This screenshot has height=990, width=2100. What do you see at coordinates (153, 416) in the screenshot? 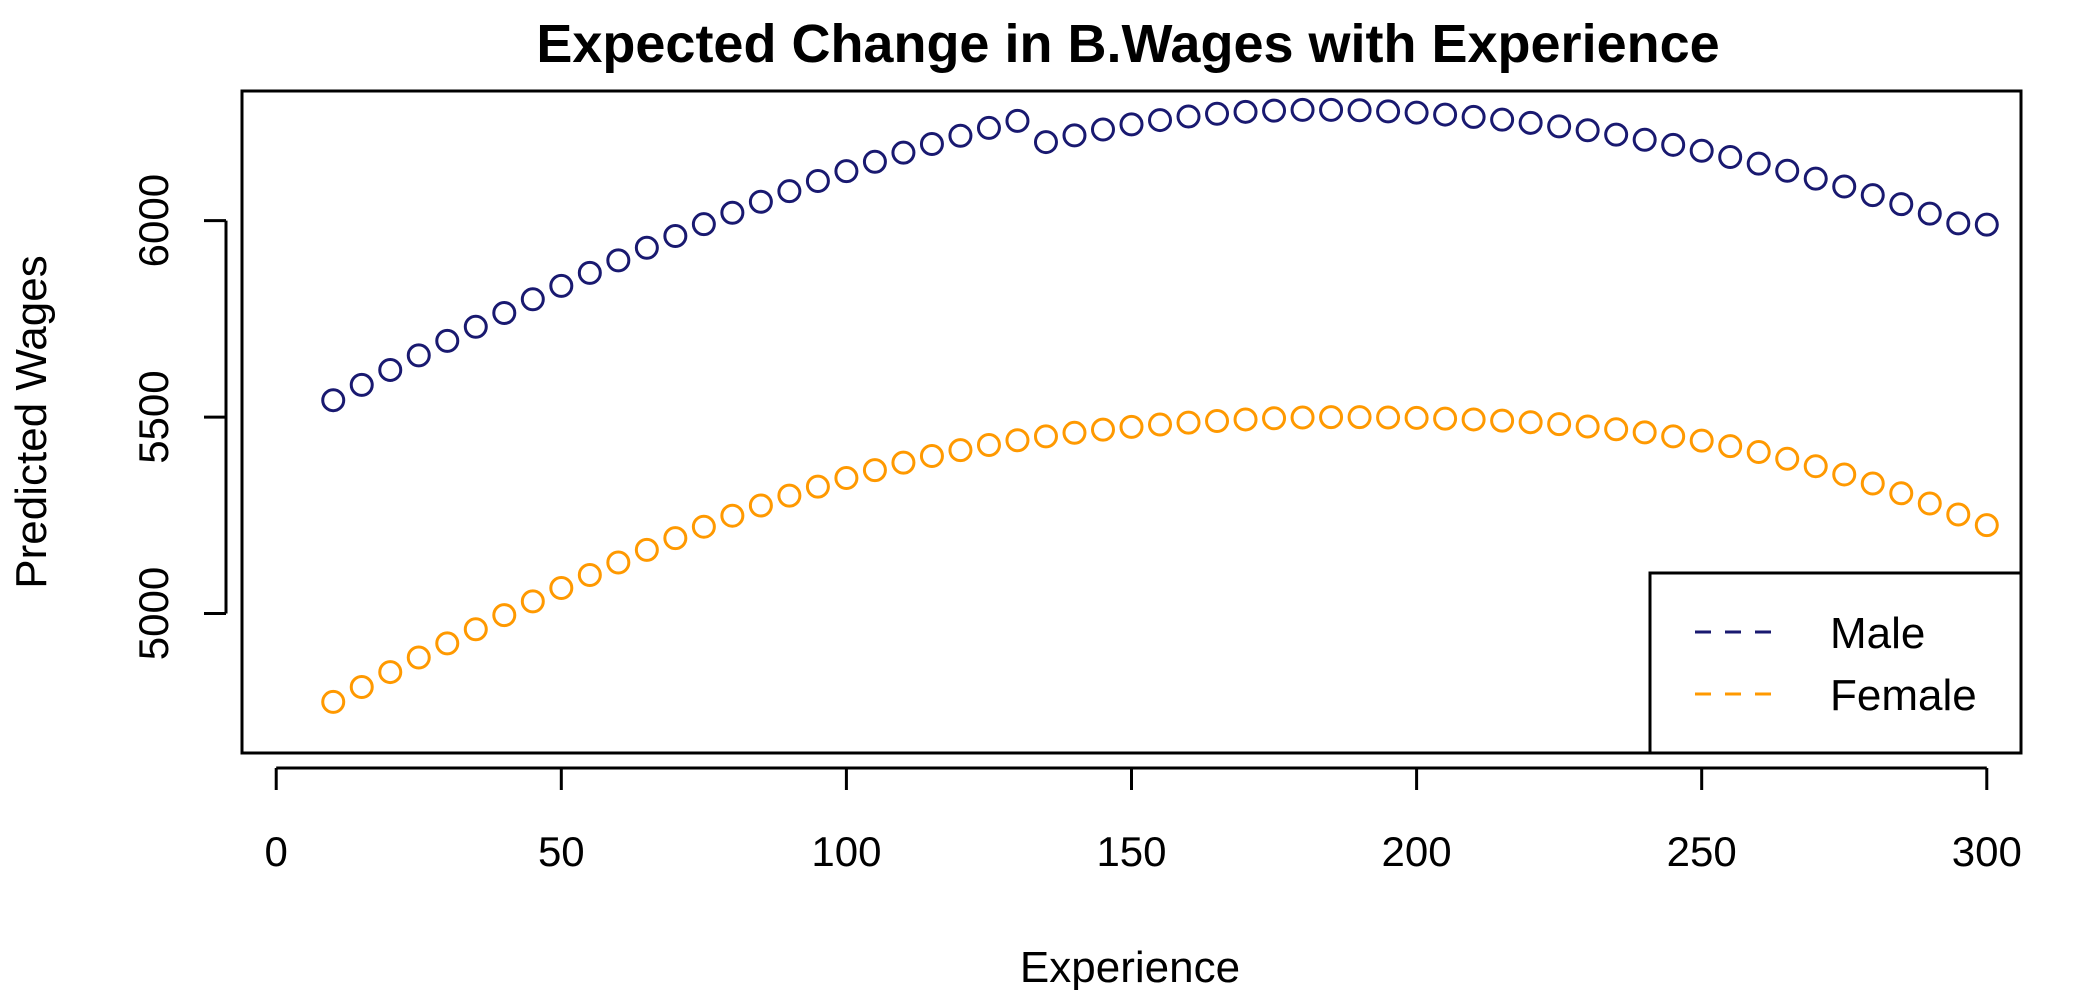
I see `y-tick-label: 5500` at bounding box center [153, 416].